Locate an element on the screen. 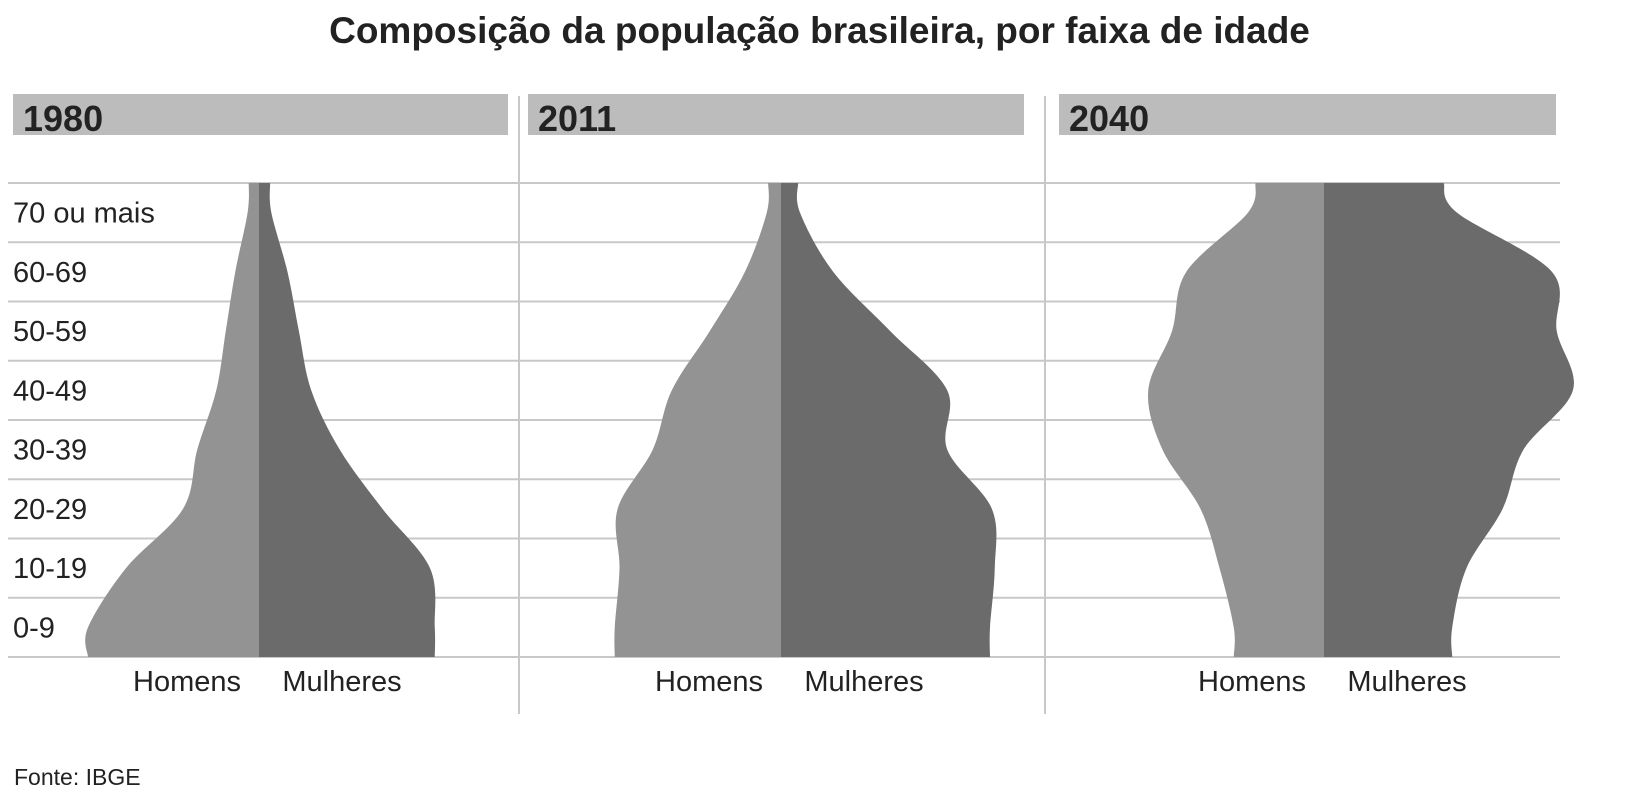 The height and width of the screenshot is (799, 1639). year-label: 2040 is located at coordinates (1109, 118).